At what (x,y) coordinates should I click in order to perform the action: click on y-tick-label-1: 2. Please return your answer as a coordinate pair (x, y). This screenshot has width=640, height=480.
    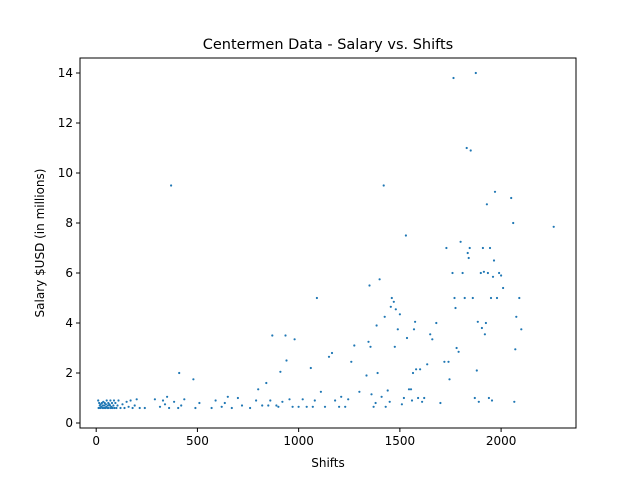
    Looking at the image, I should click on (69, 373).